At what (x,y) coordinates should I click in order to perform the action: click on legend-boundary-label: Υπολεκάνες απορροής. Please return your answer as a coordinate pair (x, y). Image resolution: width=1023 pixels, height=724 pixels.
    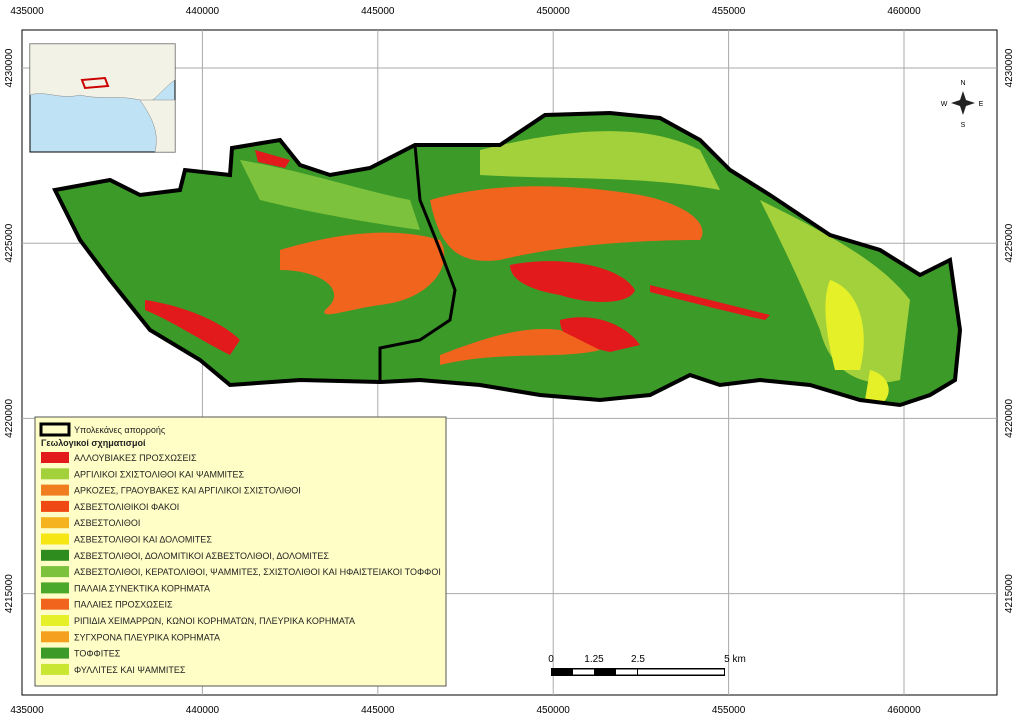
    Looking at the image, I should click on (120, 430).